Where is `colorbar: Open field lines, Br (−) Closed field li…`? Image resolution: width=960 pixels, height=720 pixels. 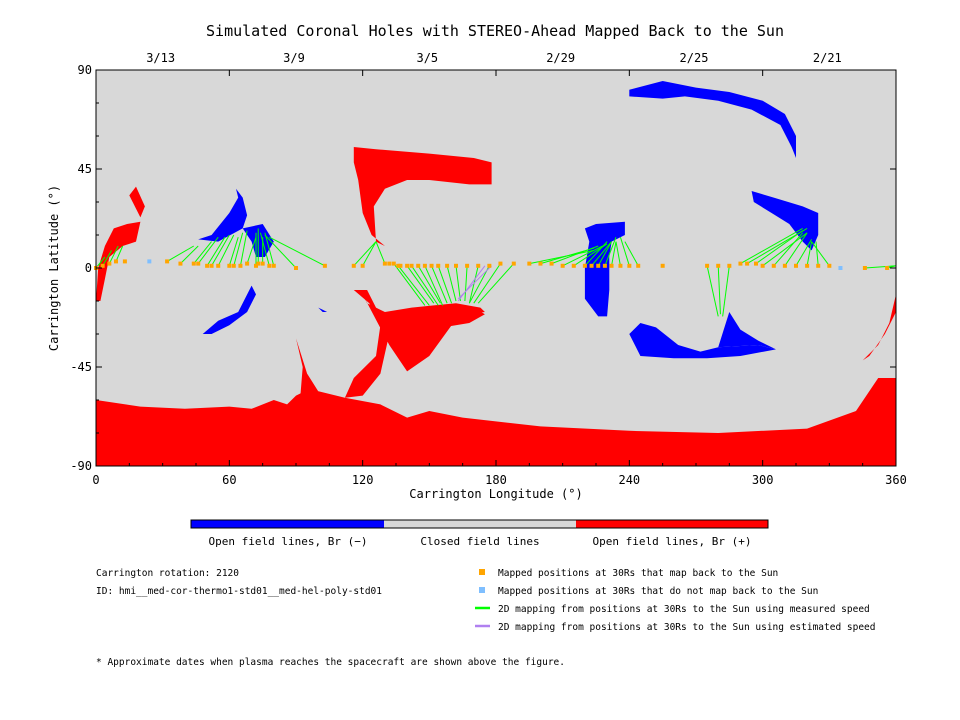 colorbar: Open field lines, Br (−) Closed field li… is located at coordinates (479, 533).